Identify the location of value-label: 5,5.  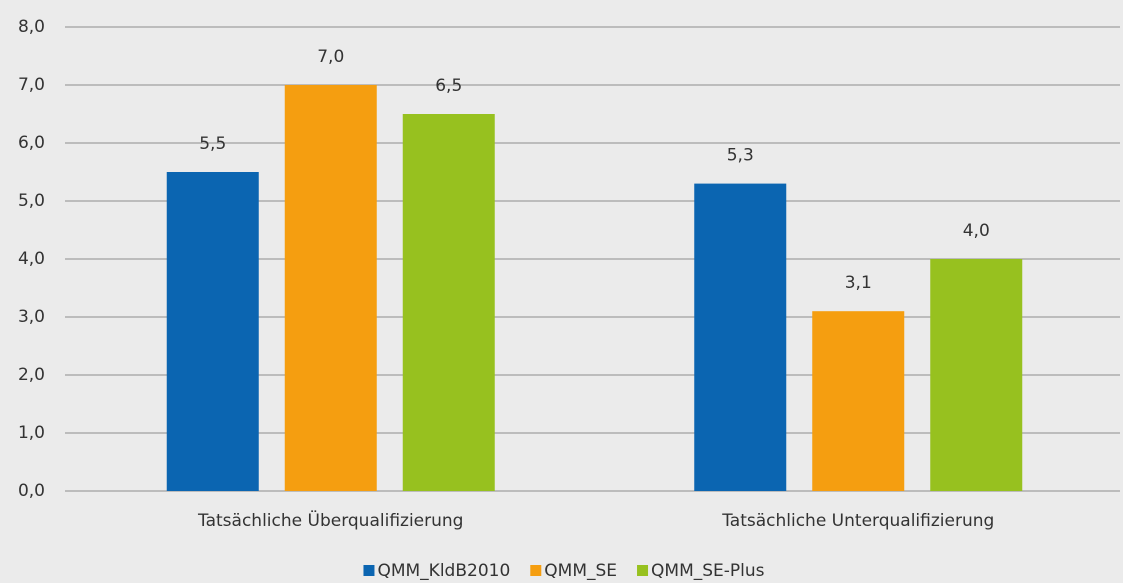
(212, 144).